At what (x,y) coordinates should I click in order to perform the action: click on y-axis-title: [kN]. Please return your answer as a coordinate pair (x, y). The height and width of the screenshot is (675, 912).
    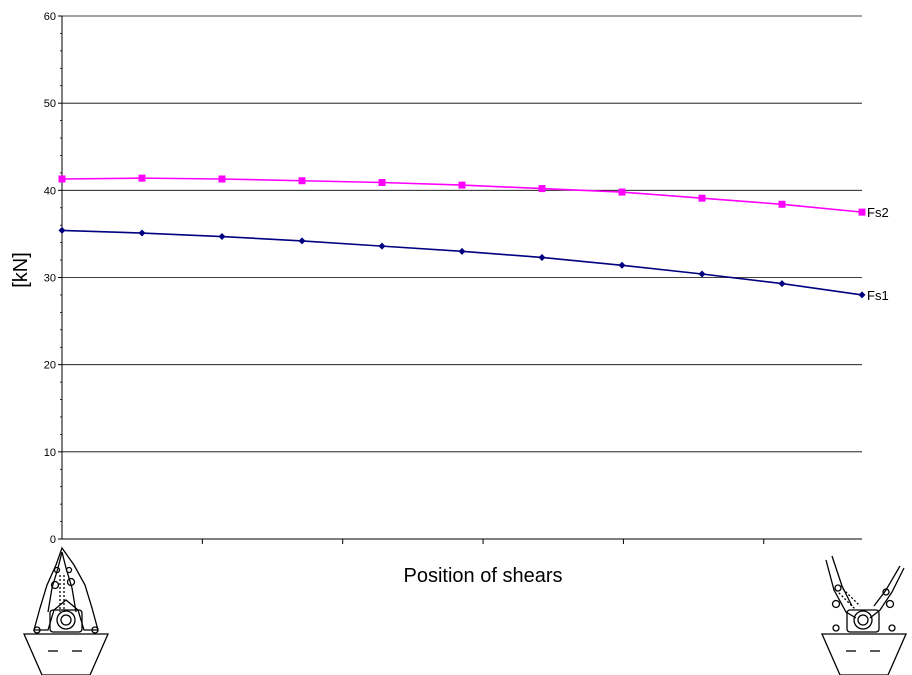
    Looking at the image, I should click on (21, 270).